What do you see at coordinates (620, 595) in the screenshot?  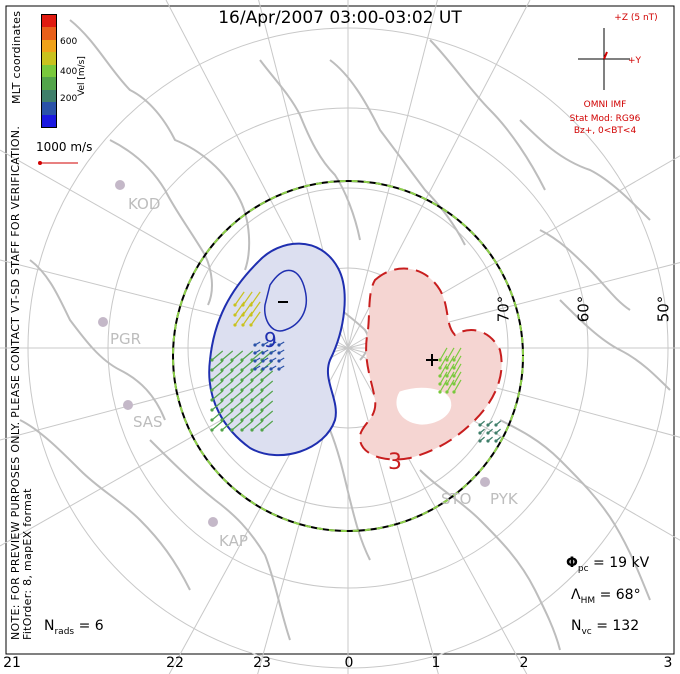 I see `lambda-hm-value: = 68°` at bounding box center [620, 595].